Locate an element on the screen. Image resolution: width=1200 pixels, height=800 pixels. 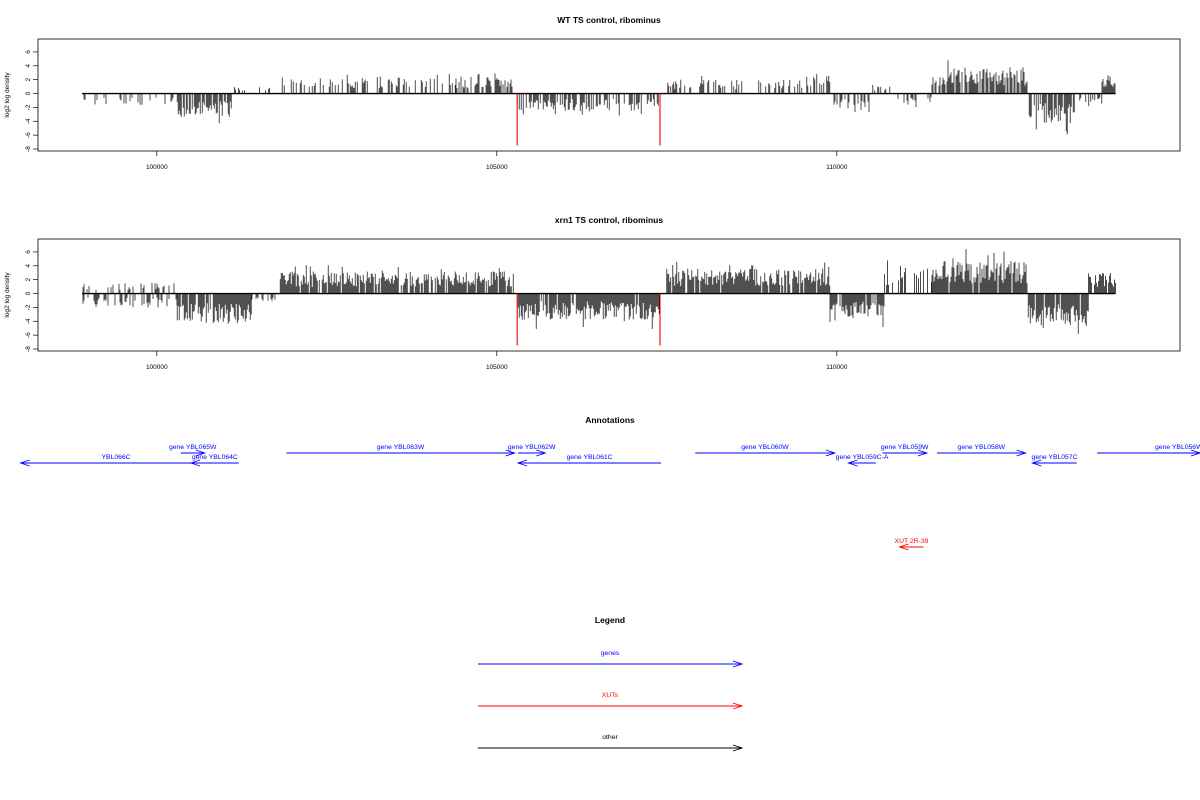
annotation-label: gene YBL064C is located at coordinates (215, 457).